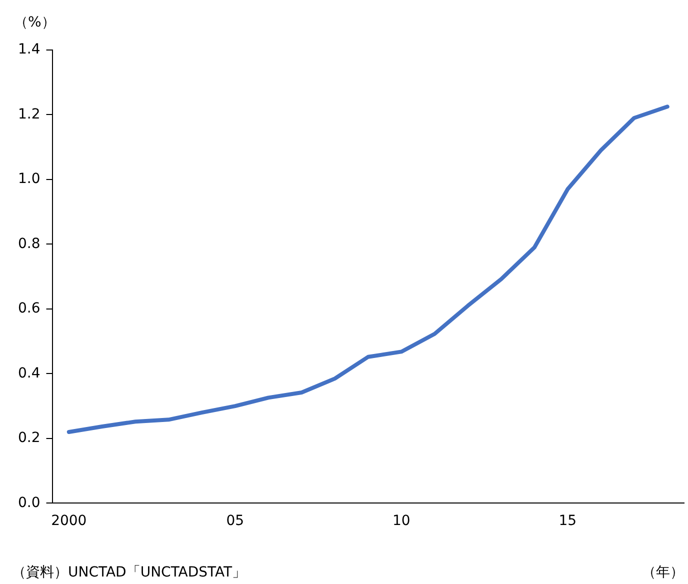 The width and height of the screenshot is (688, 584). Describe the element at coordinates (29, 114) in the screenshot. I see `y-tick-label: 1.2` at that location.